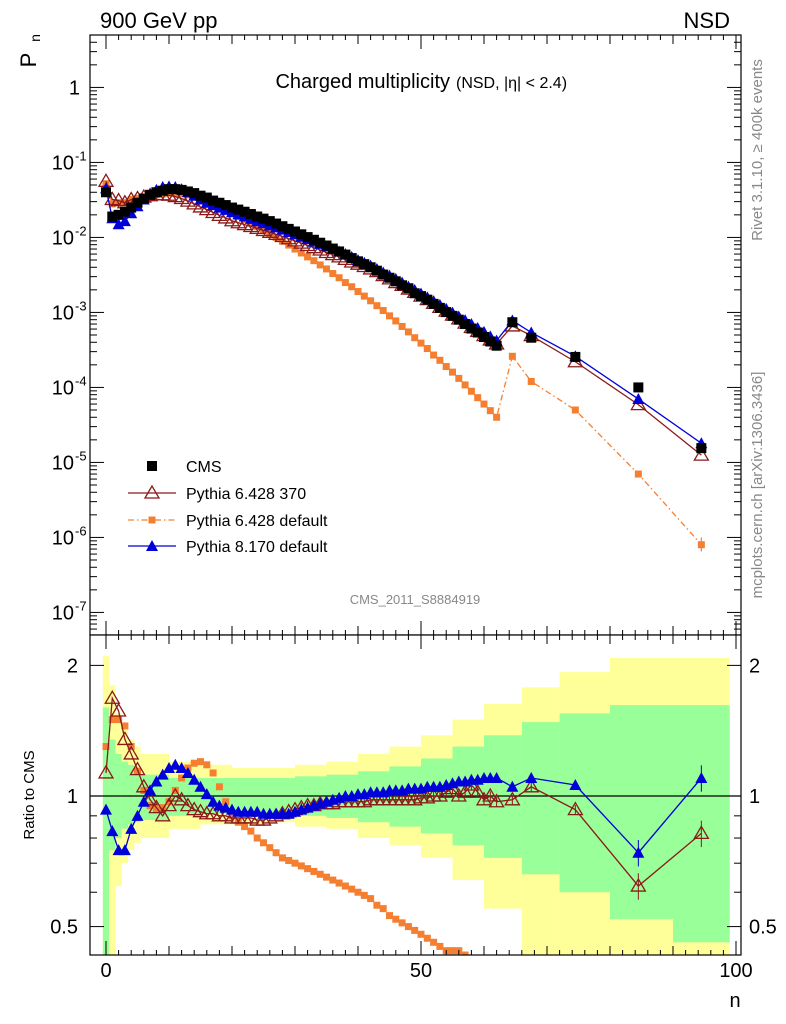 Image resolution: width=786 pixels, height=1024 pixels. Describe the element at coordinates (63, 238) in the screenshot. I see `main-y-tick-base: 10` at that location.